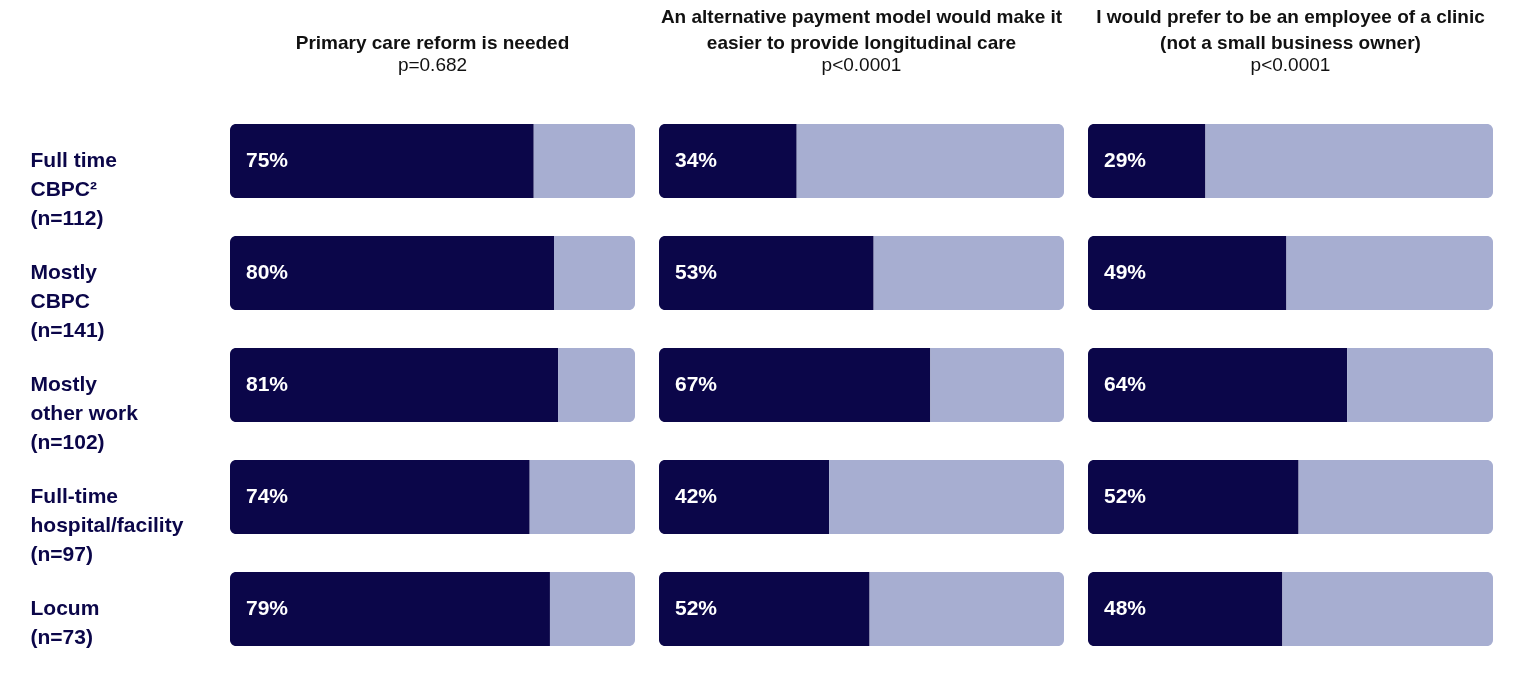 The height and width of the screenshot is (683, 1530). Describe the element at coordinates (267, 383) in the screenshot. I see `data-label: 81%` at that location.